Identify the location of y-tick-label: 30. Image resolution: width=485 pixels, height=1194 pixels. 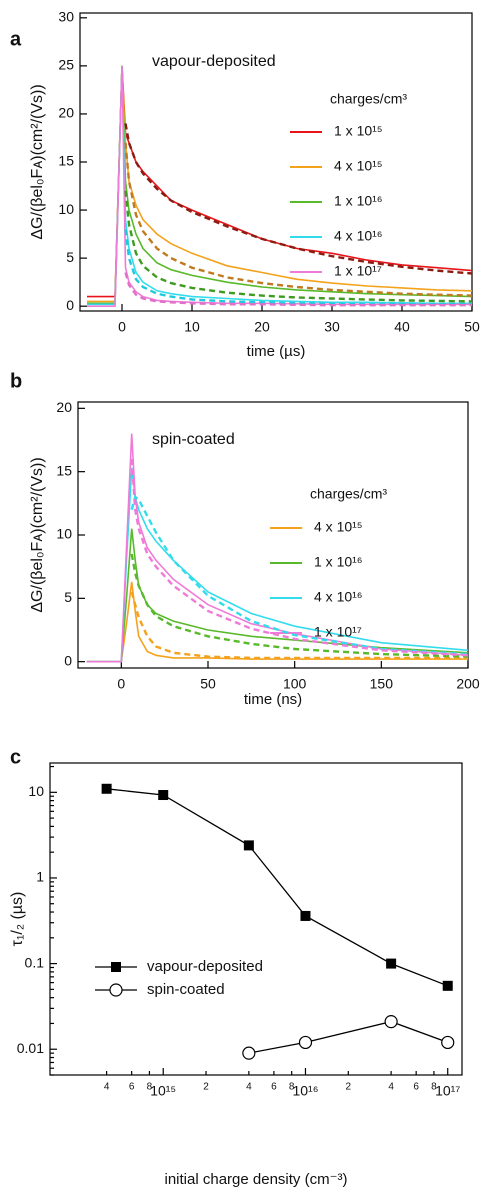
(66, 17).